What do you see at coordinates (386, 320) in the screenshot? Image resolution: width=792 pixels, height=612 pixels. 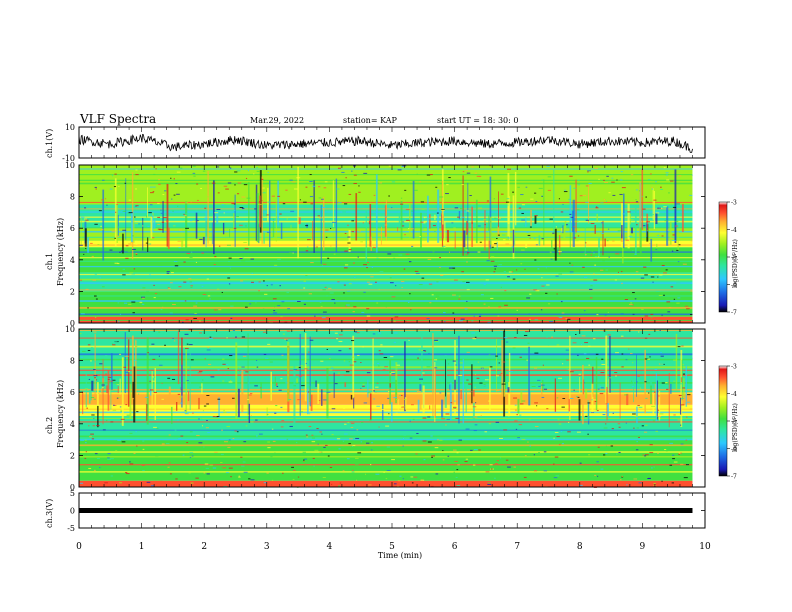 I see `ch1-spec-tone-line` at bounding box center [386, 320].